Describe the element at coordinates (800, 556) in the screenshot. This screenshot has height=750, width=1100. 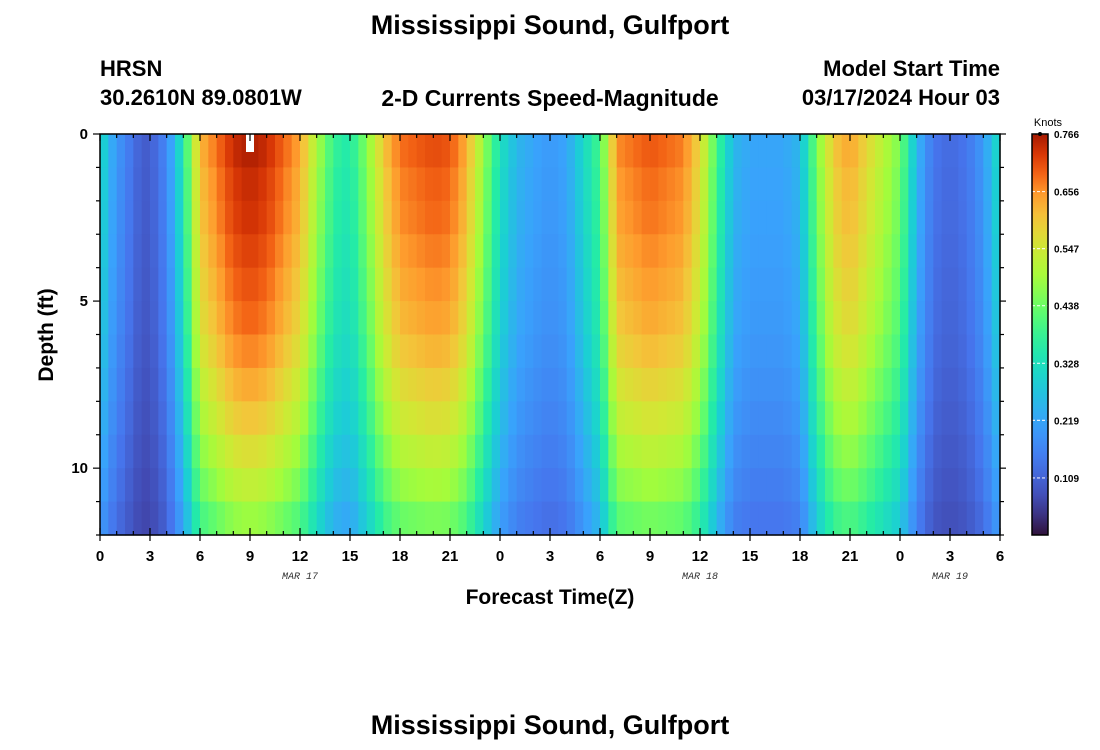
I see `x-tick-label: 18` at that location.